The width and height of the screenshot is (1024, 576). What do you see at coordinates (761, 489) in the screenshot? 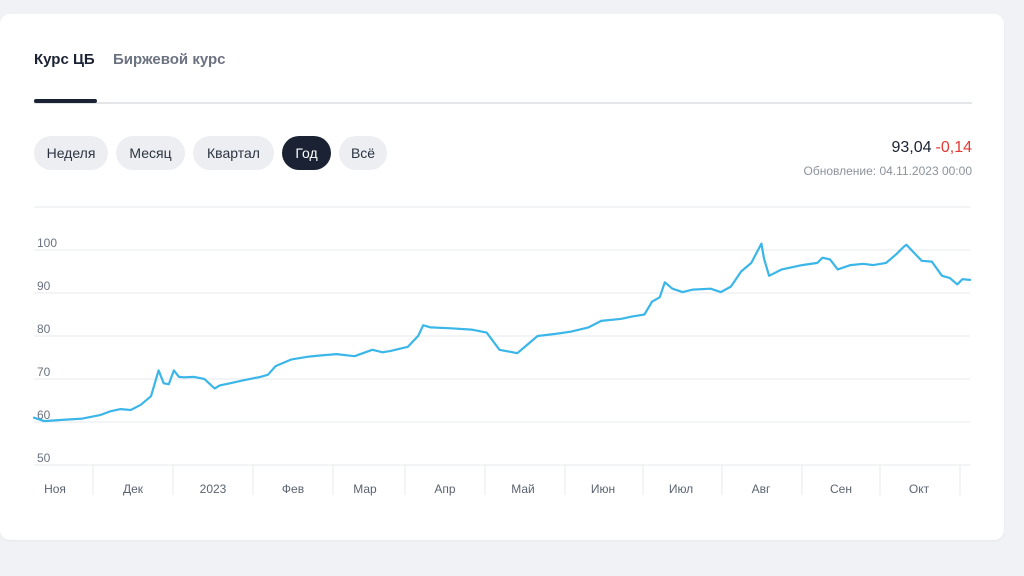
I see `x-tick-label-9: Авг` at bounding box center [761, 489].